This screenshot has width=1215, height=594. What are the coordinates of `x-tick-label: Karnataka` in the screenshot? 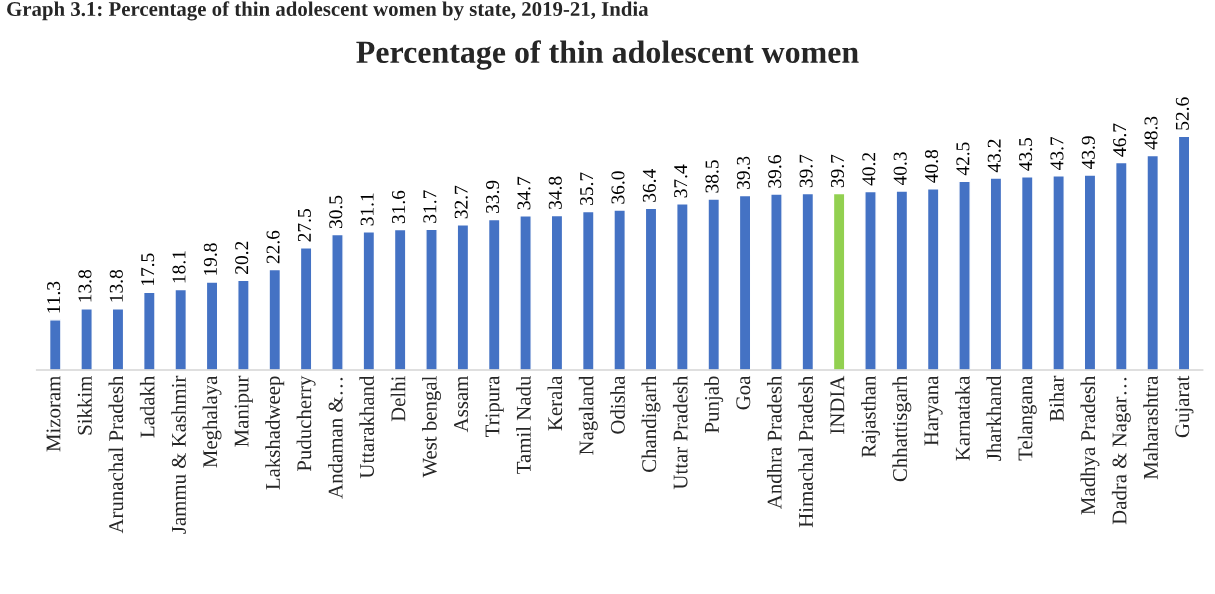 It's located at (962, 418).